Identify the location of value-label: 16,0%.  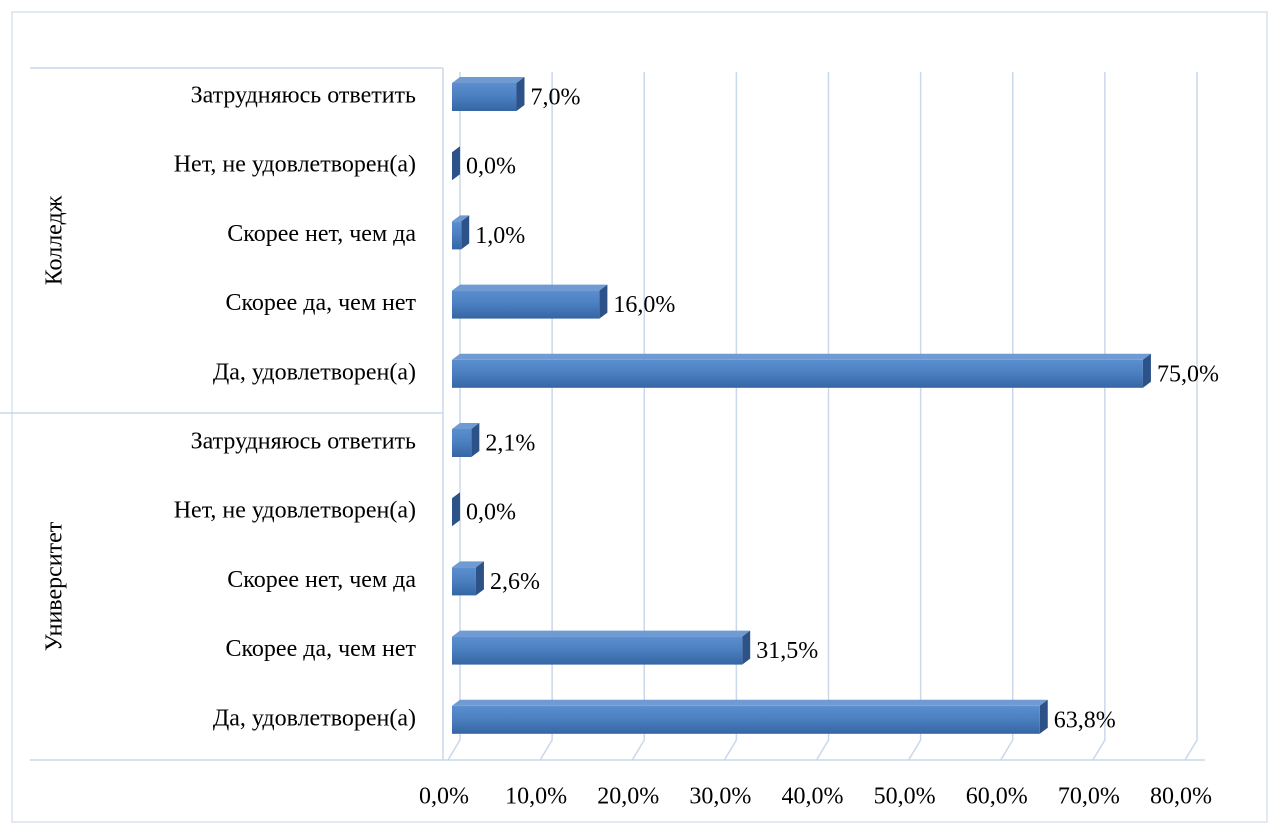
(644, 305).